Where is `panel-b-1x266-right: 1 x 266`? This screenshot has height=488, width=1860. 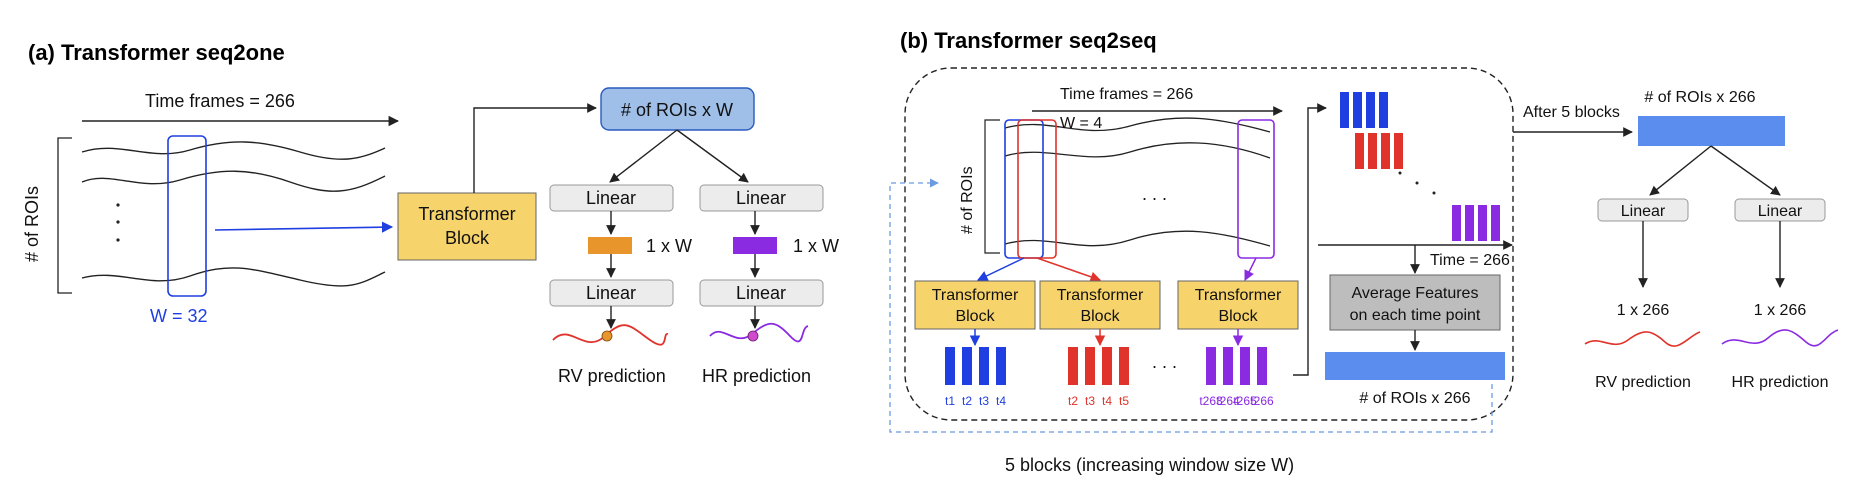
panel-b-1x266-right: 1 x 266 is located at coordinates (1780, 310).